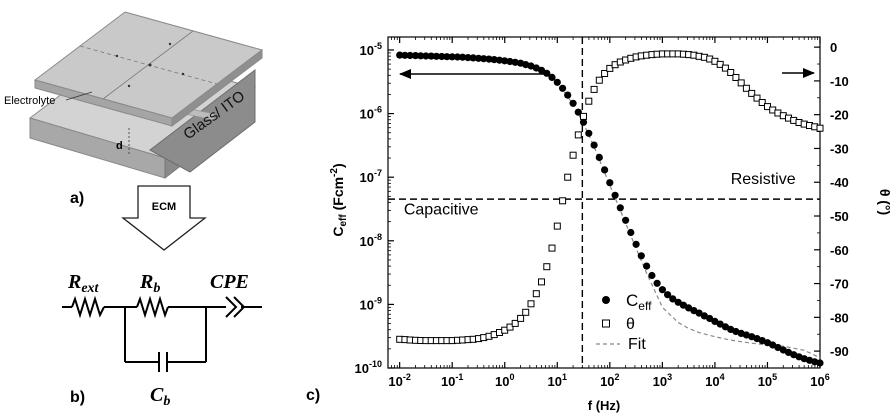 The image size is (890, 416). What do you see at coordinates (231, 307) in the screenshot?
I see `cpe-element` at bounding box center [231, 307].